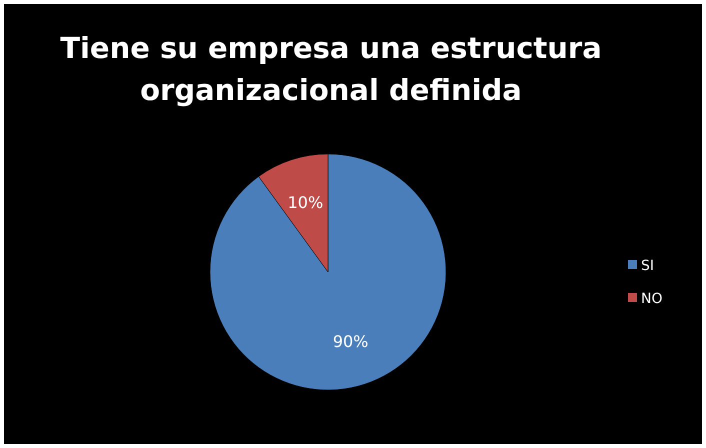 Image resolution: width=706 pixels, height=448 pixels. What do you see at coordinates (651, 298) in the screenshot?
I see `legend-label: NO` at bounding box center [651, 298].